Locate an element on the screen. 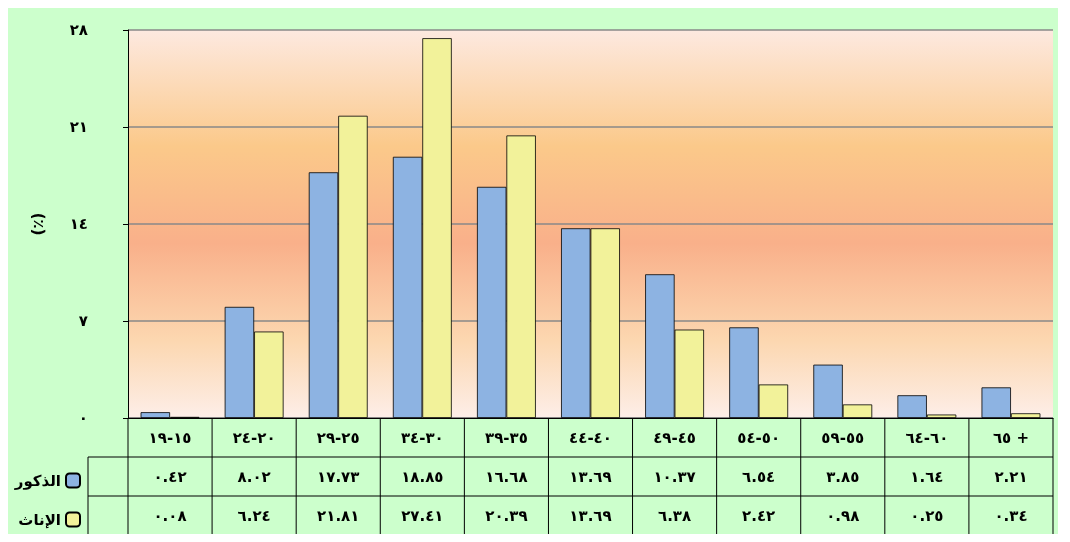  data-label: ٦.٣٨ is located at coordinates (675, 515).